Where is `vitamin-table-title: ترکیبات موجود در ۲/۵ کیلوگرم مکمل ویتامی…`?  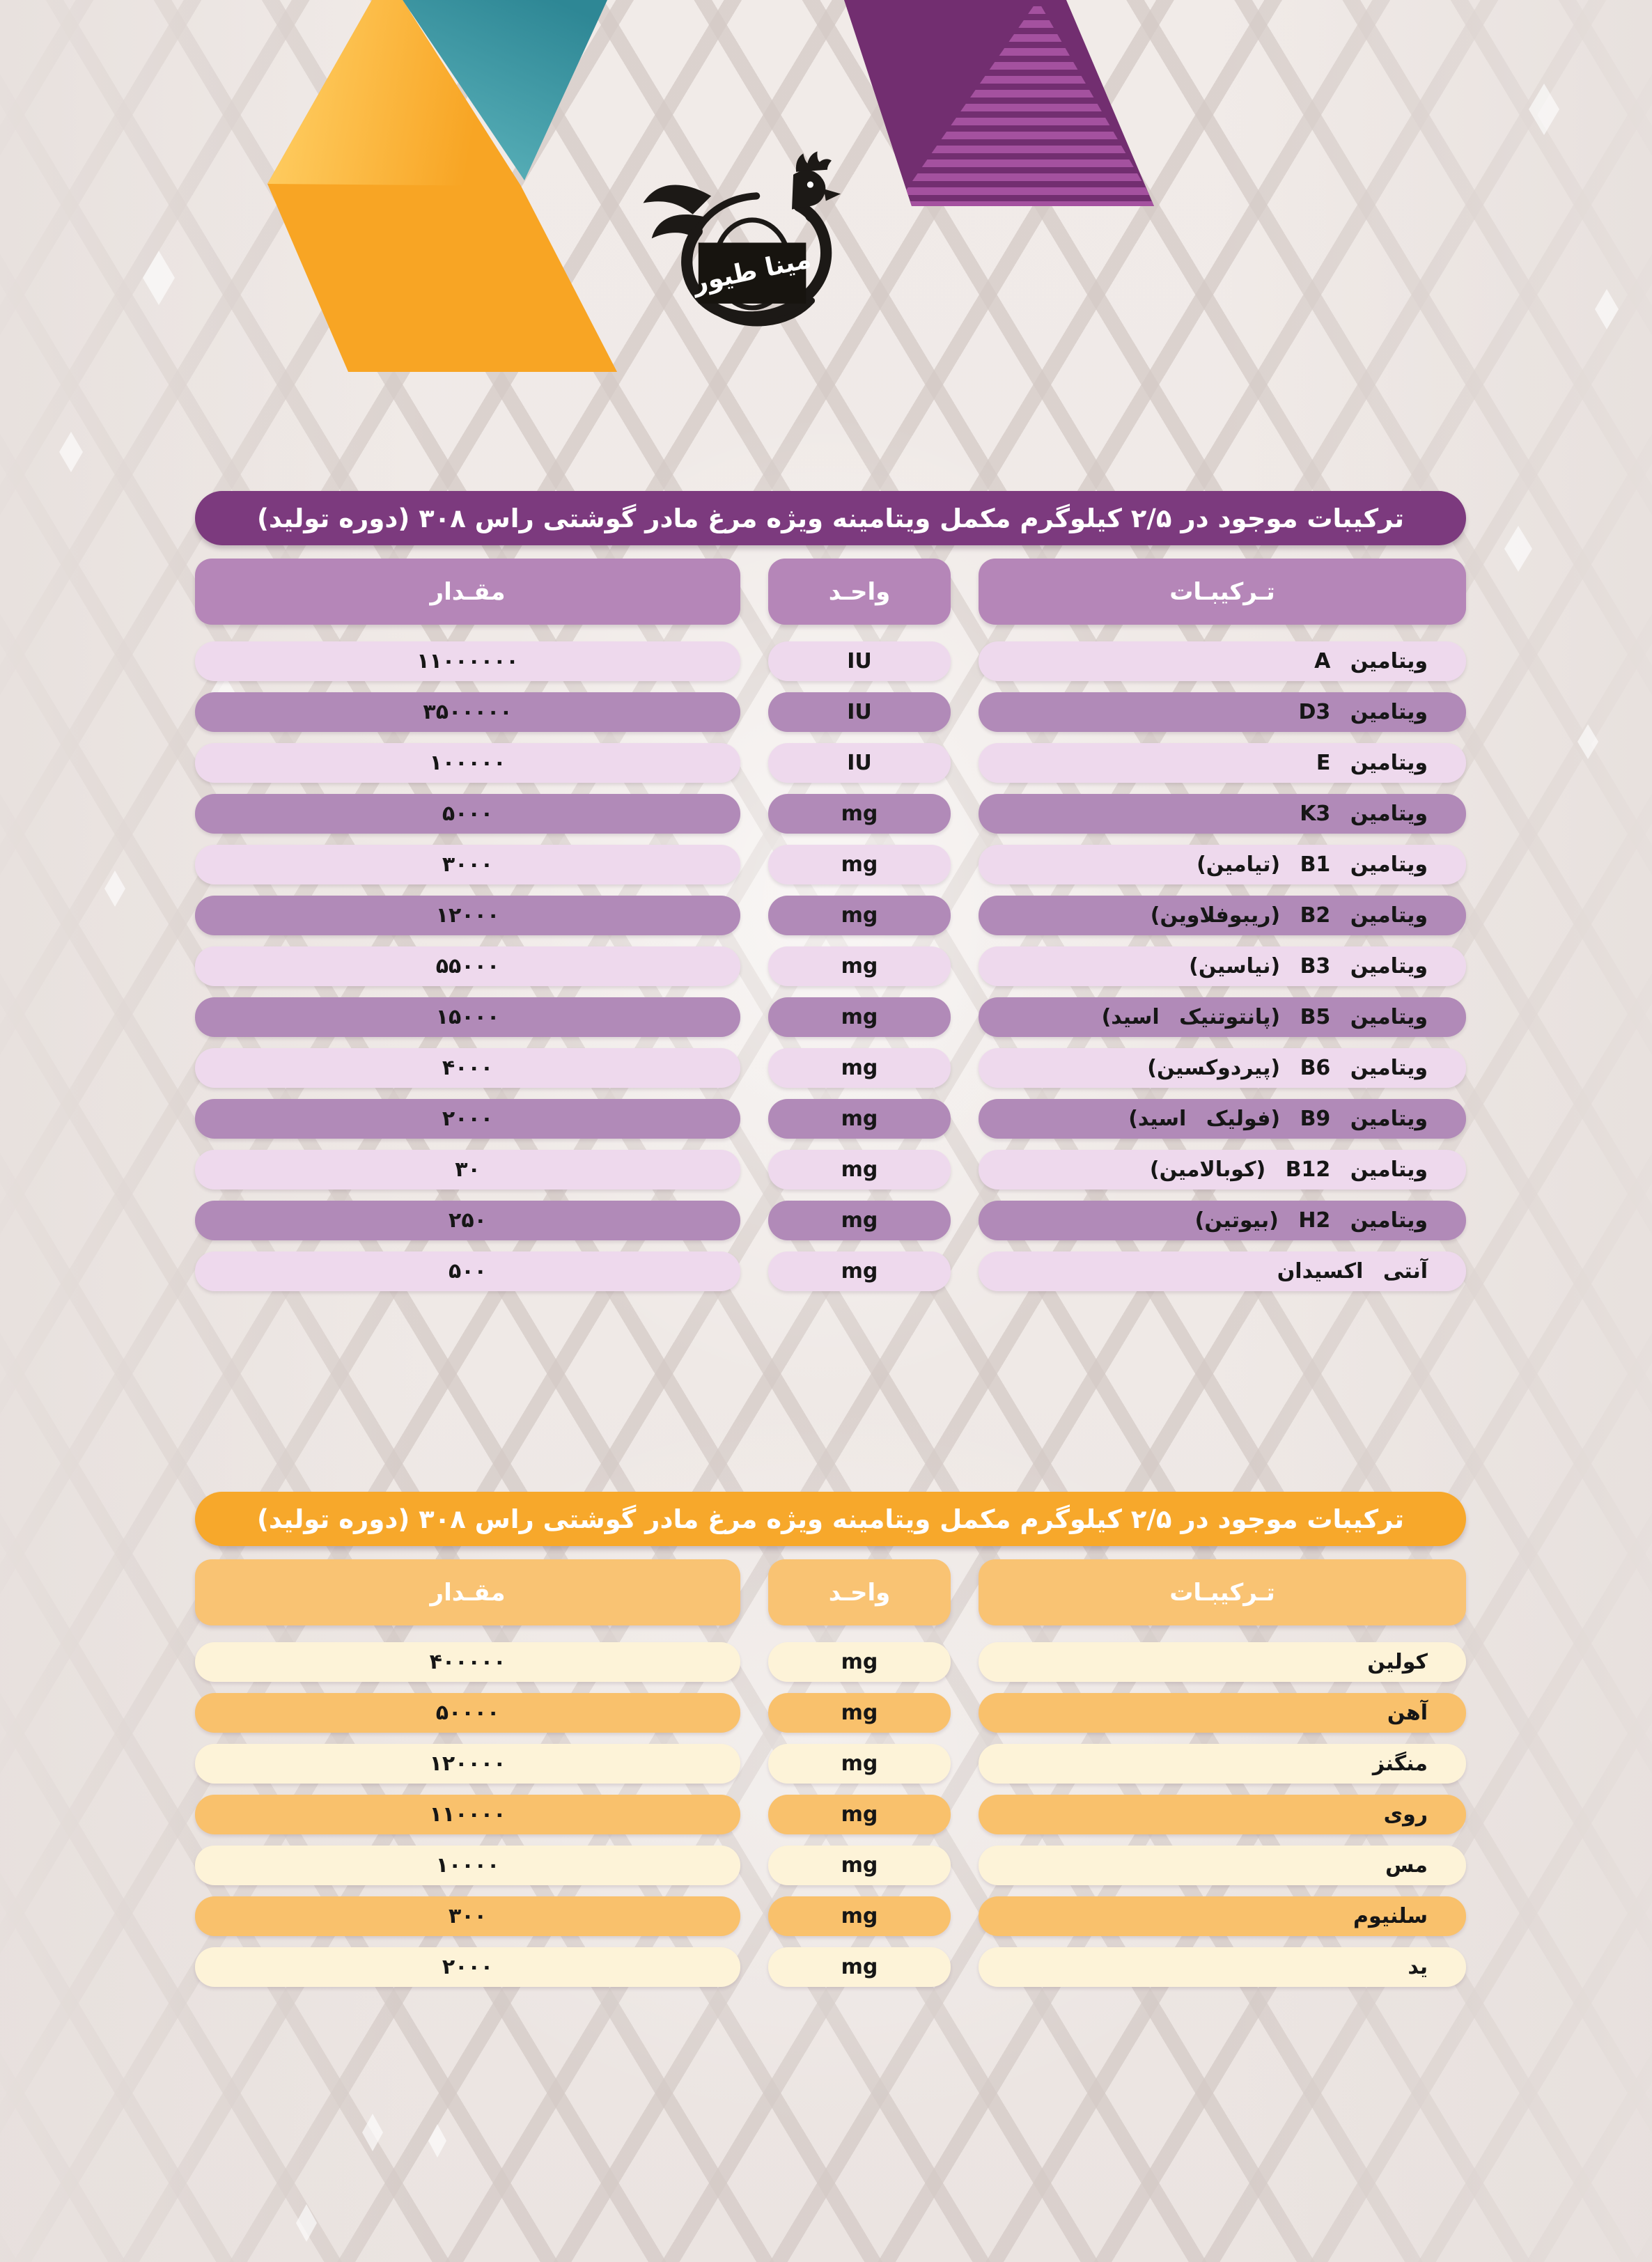
vitamin-table-title: ترکیبات موجود در ۲/۵ کیلوگرم مکمل ویتامی… is located at coordinates (830, 518).